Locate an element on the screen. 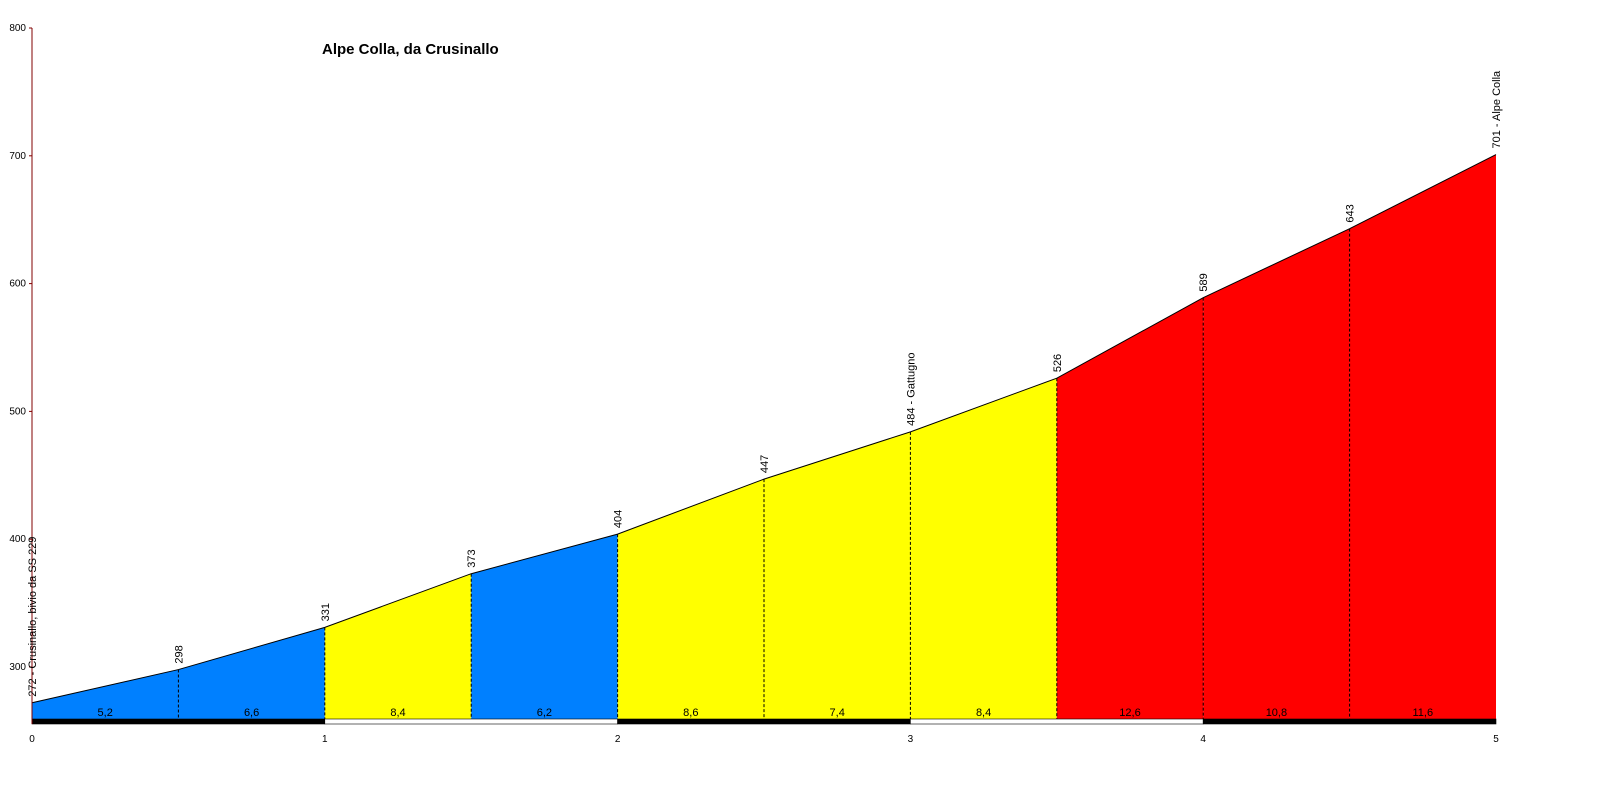 This screenshot has width=1599, height=803. grade-label-8: 12,6 is located at coordinates (1129, 713).